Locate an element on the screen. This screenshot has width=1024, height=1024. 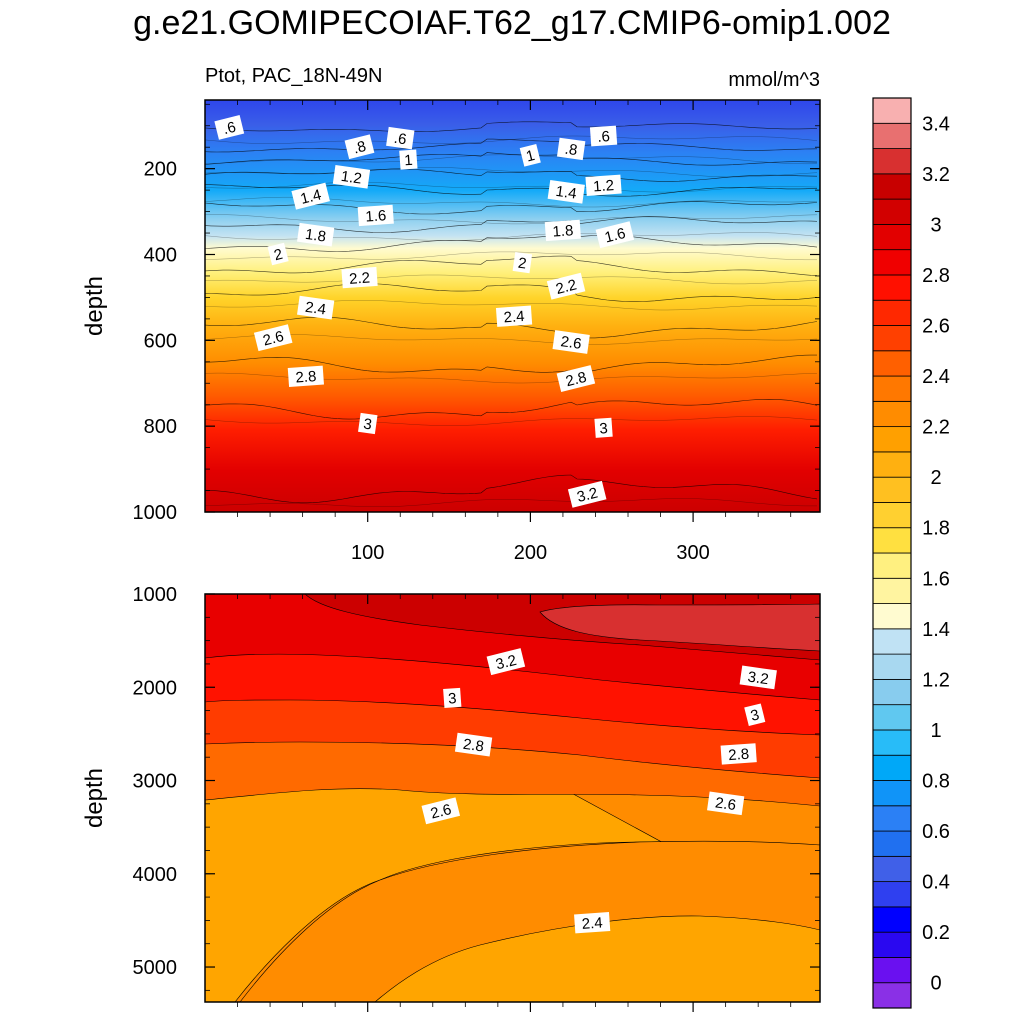
top-ylabel: depth is located at coordinates (94, 306).